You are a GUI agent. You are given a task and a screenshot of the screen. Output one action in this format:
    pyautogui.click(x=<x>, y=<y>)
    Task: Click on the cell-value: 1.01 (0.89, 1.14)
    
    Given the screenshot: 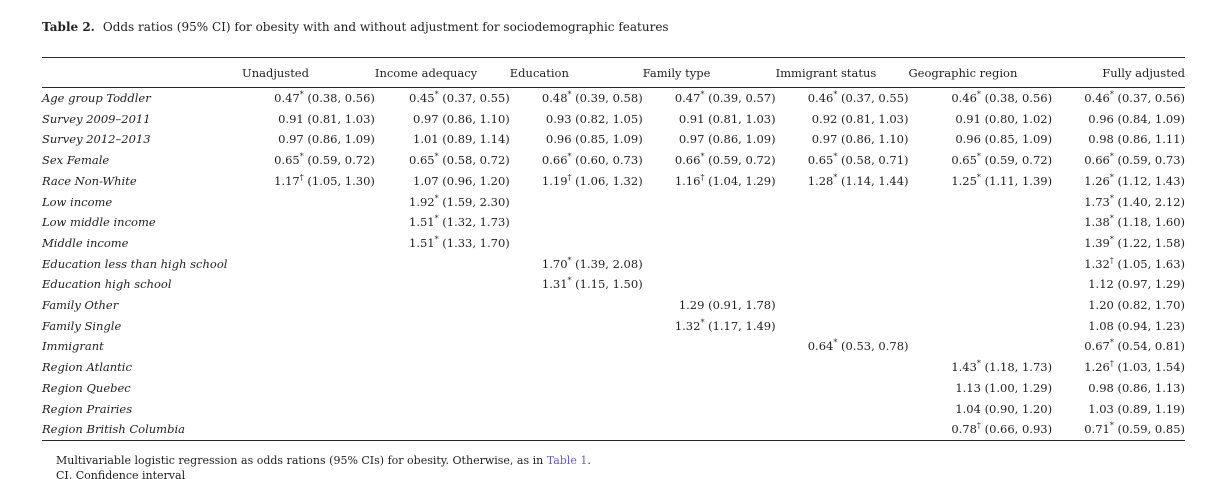 What is the action you would take?
    pyautogui.click(x=461, y=139)
    